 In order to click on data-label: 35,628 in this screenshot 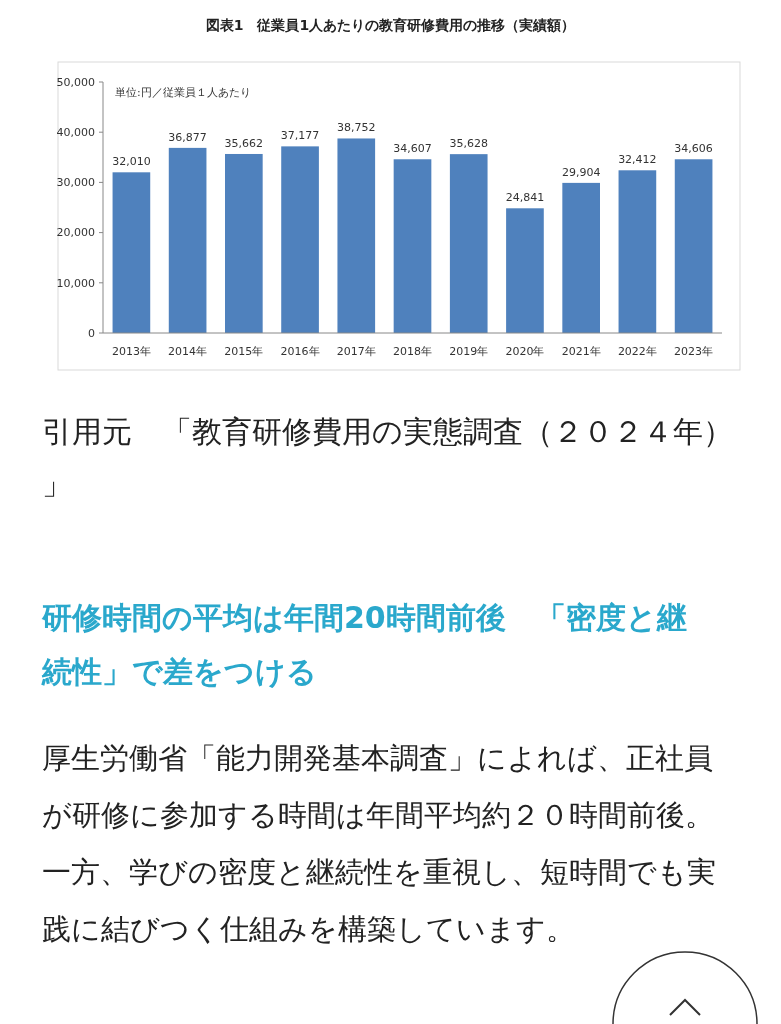, I will do `click(468, 144)`.